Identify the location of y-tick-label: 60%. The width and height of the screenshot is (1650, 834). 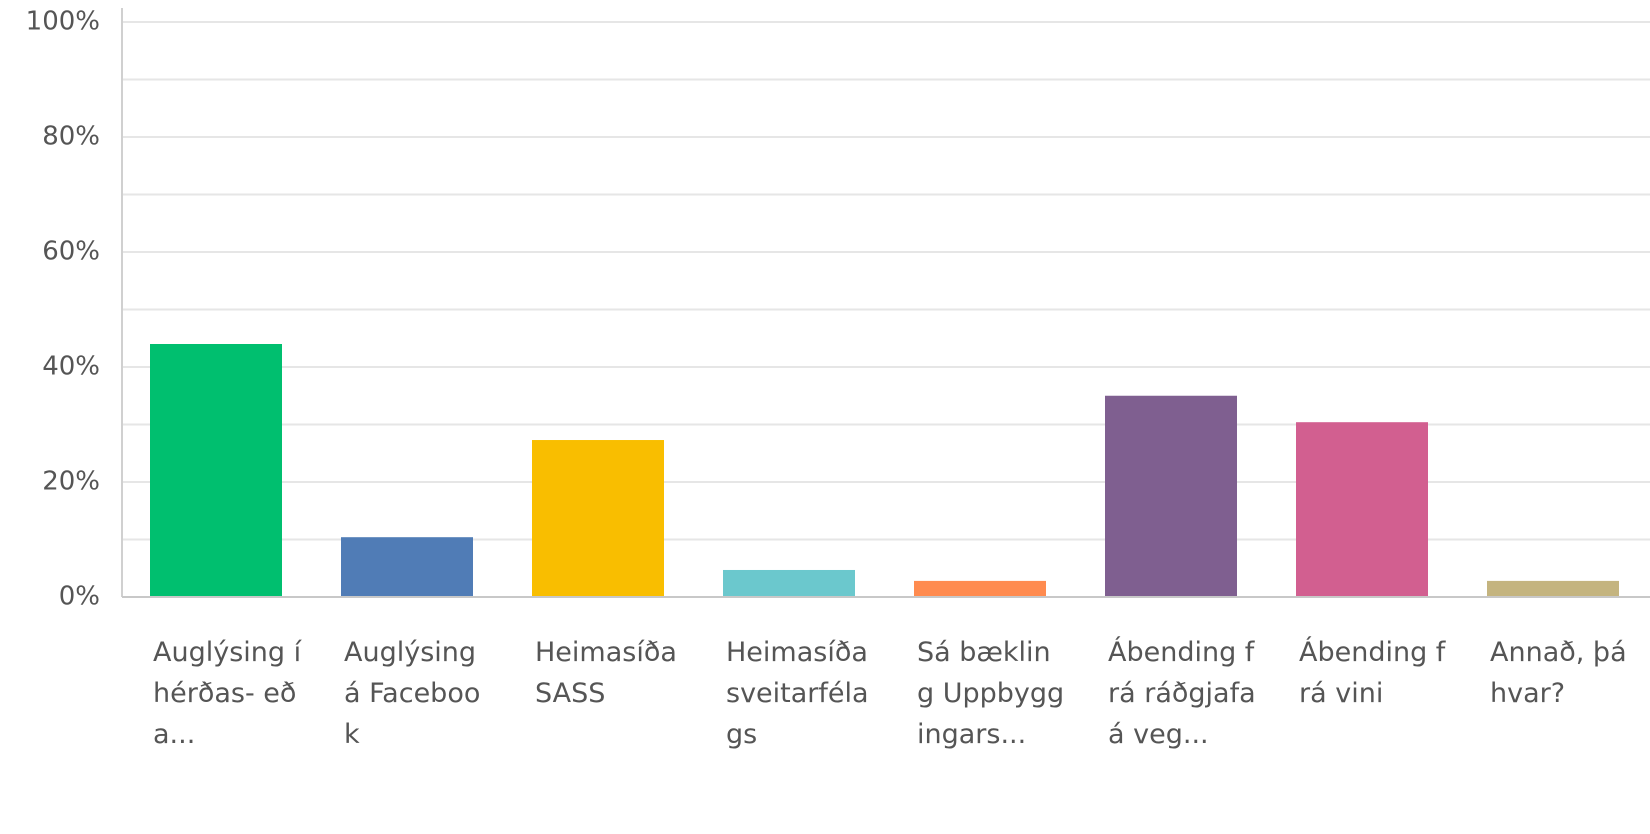
(71, 252).